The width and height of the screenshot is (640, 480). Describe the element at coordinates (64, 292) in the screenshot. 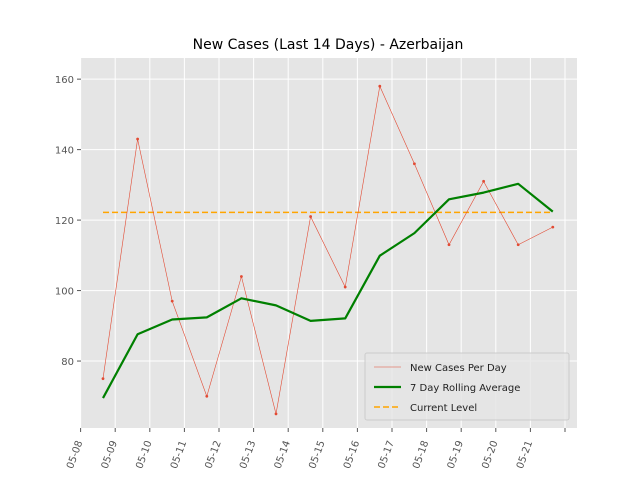

I see `y-tick-label: 100` at that location.